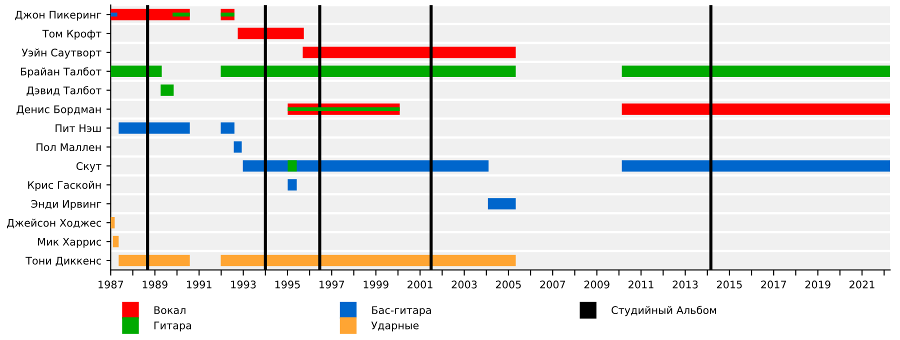 Image resolution: width=900 pixels, height=340 pixels. I want to click on x-tick-label: 1989, so click(155, 284).